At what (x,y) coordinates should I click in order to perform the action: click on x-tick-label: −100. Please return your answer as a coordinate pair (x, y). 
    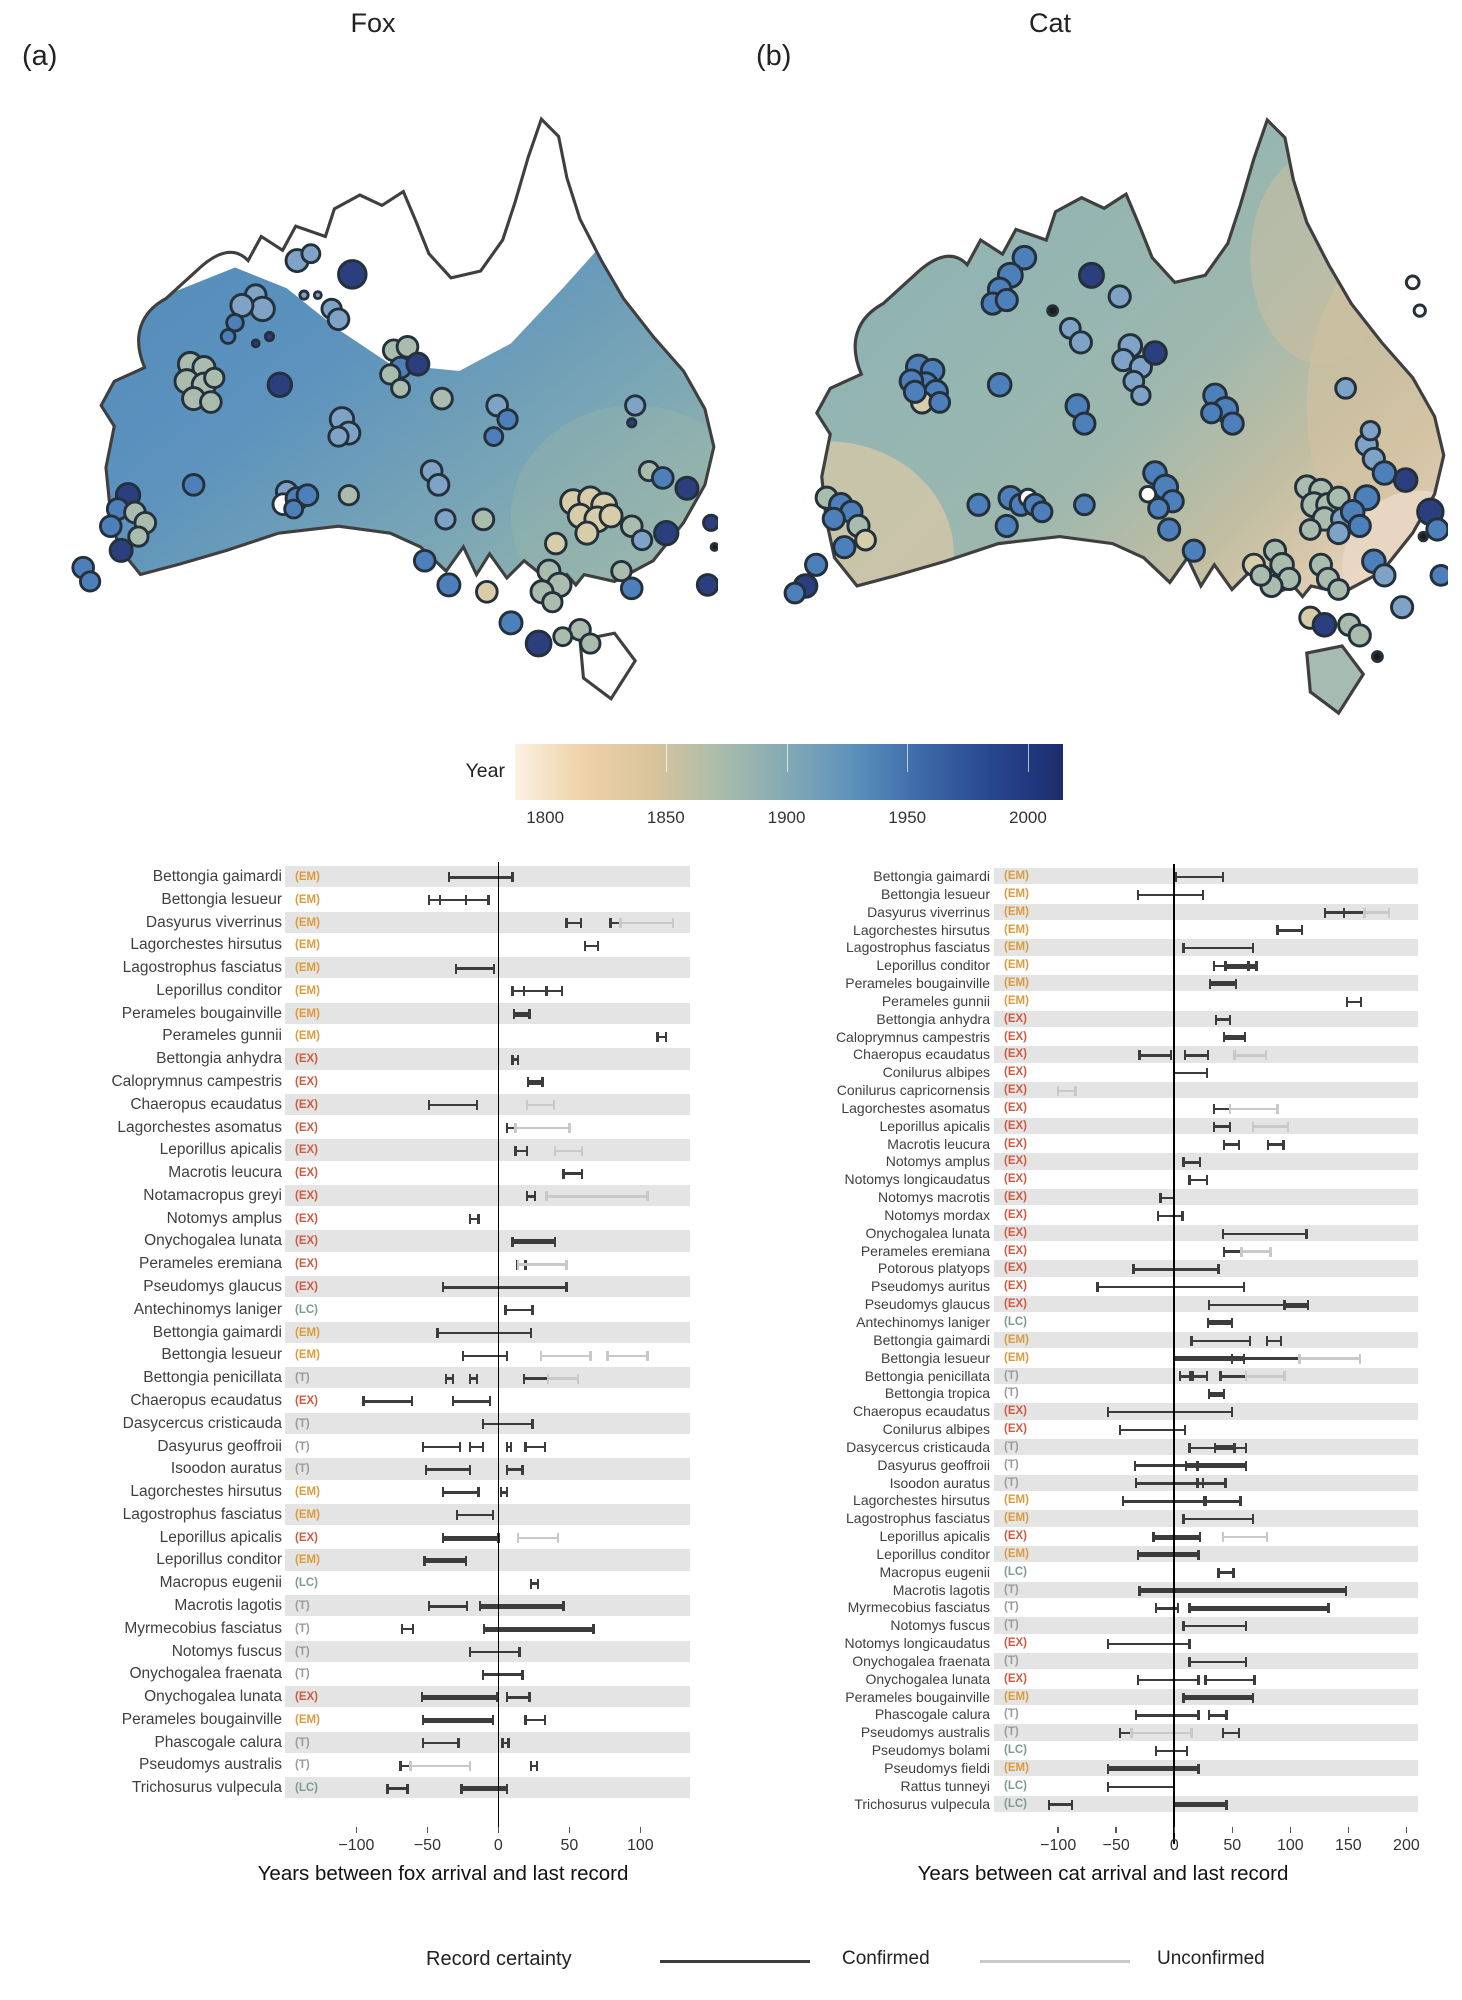
    Looking at the image, I should click on (356, 1845).